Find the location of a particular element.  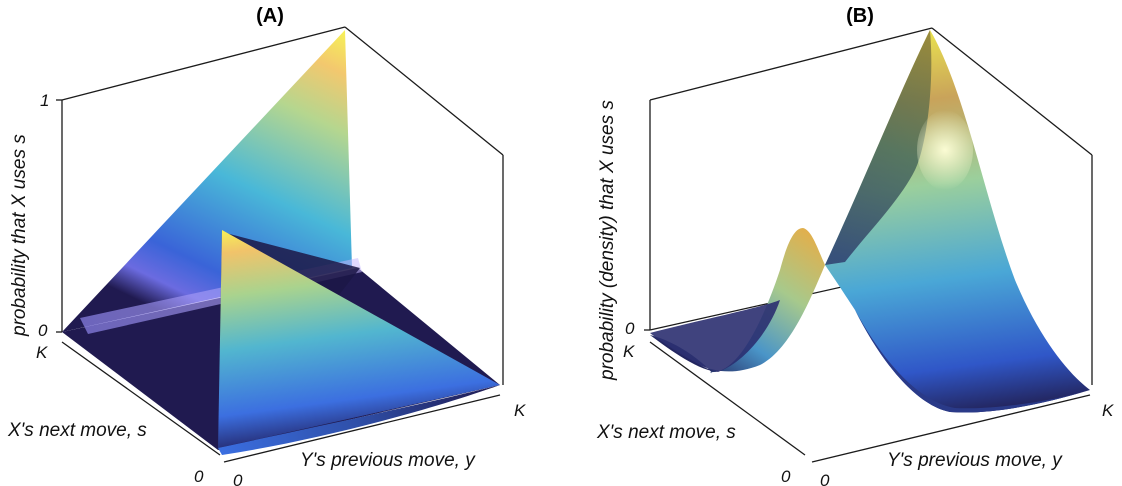

panel-b-s-tick-0: 0 is located at coordinates (786, 476).